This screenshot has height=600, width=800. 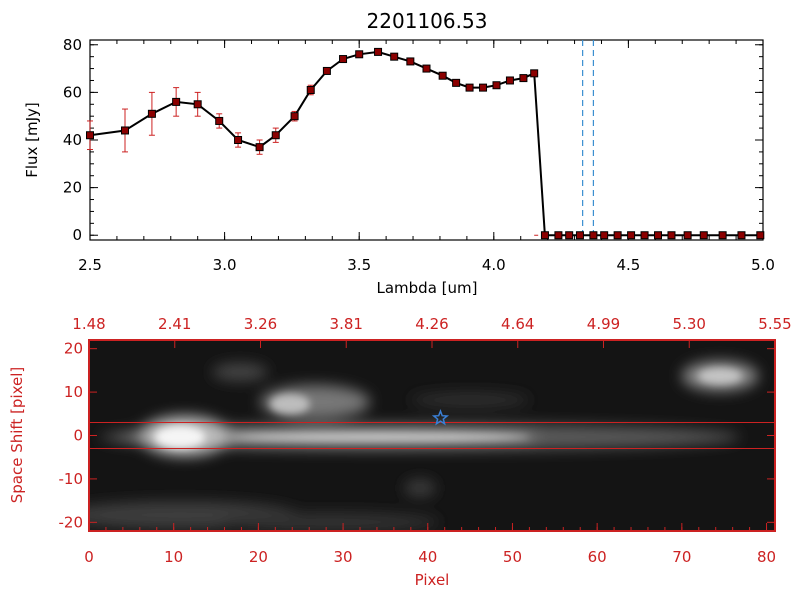 I want to click on image-x-tick-label: 0, so click(x=89, y=557).